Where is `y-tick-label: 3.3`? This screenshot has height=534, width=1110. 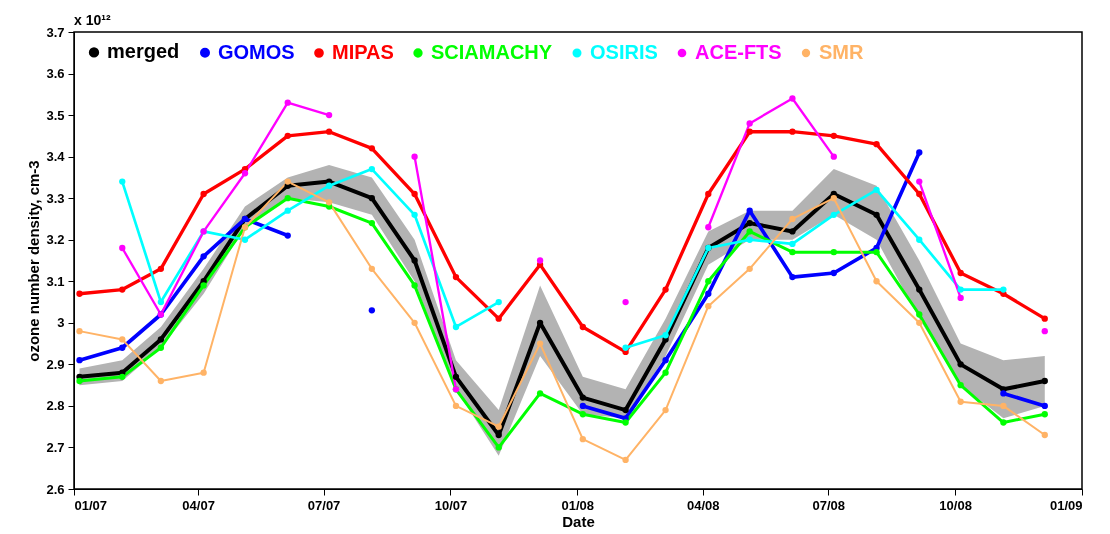
y-tick-label: 3.3 is located at coordinates (55, 198).